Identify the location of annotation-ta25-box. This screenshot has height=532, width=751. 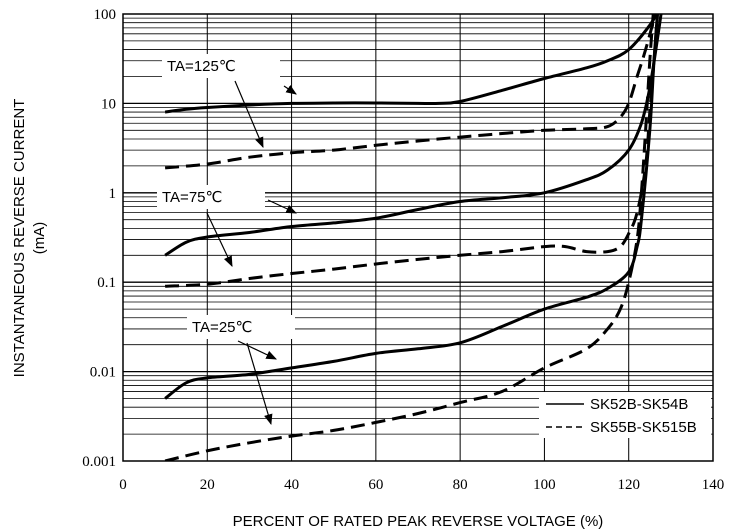
(241, 327).